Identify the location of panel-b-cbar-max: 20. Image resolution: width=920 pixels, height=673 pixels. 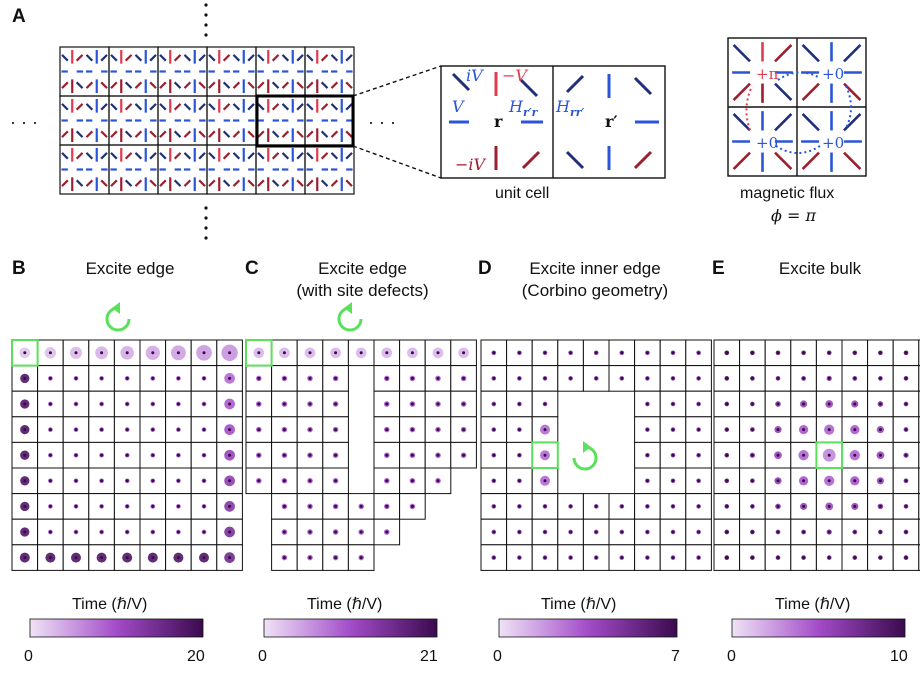
(196, 656).